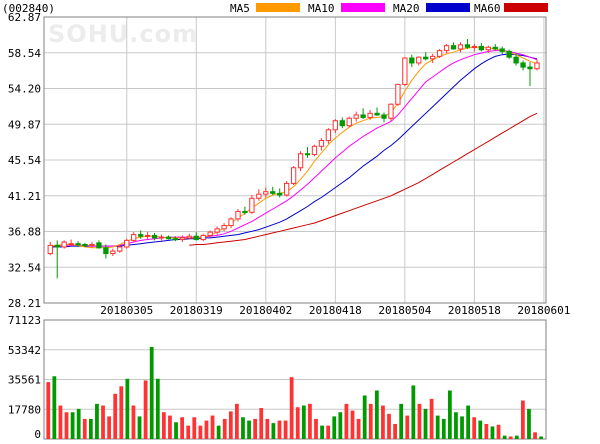 The image size is (600, 444). What do you see at coordinates (363, 7) in the screenshot?
I see `legend-ma10-swatch` at bounding box center [363, 7].